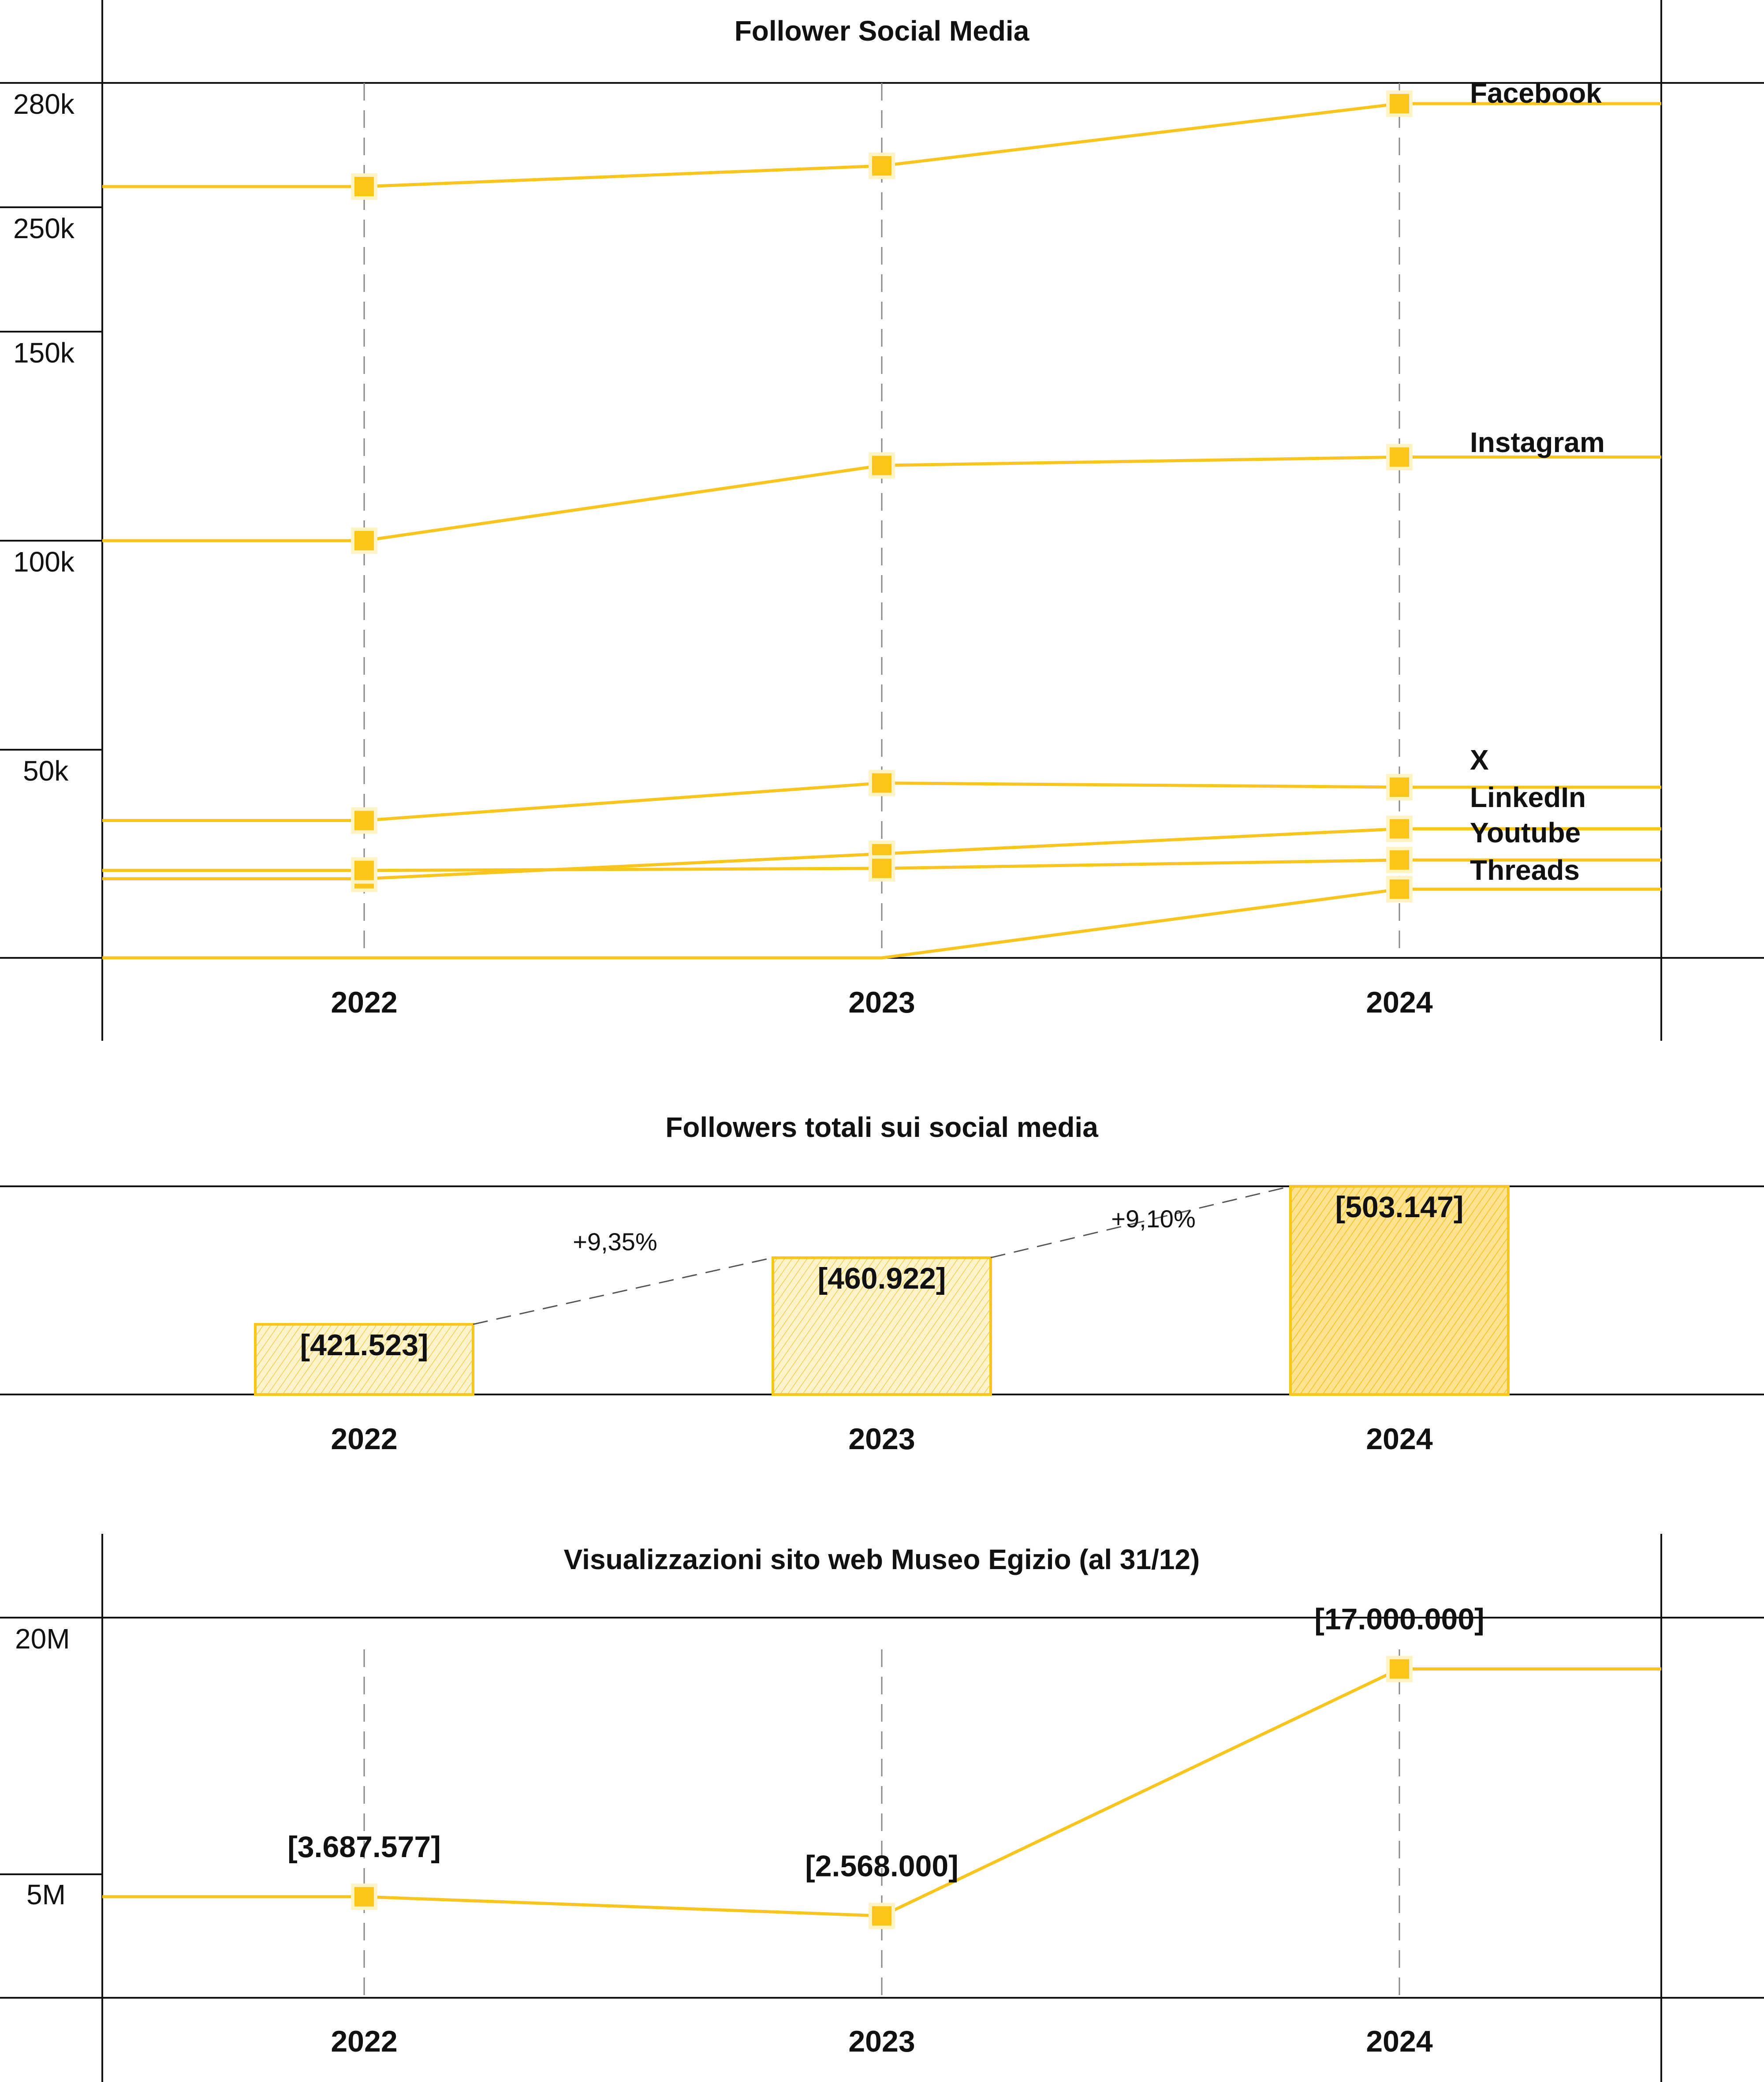 This screenshot has width=1764, height=2082. I want to click on chart3-xtick-2023: 2023, so click(881, 2041).